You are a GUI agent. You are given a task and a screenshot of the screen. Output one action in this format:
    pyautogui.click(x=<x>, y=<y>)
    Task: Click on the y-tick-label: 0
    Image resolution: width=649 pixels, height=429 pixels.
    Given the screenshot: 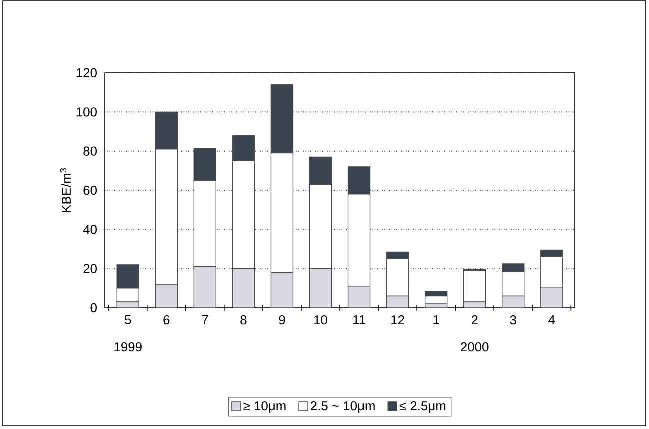 What is the action you would take?
    pyautogui.click(x=93, y=308)
    